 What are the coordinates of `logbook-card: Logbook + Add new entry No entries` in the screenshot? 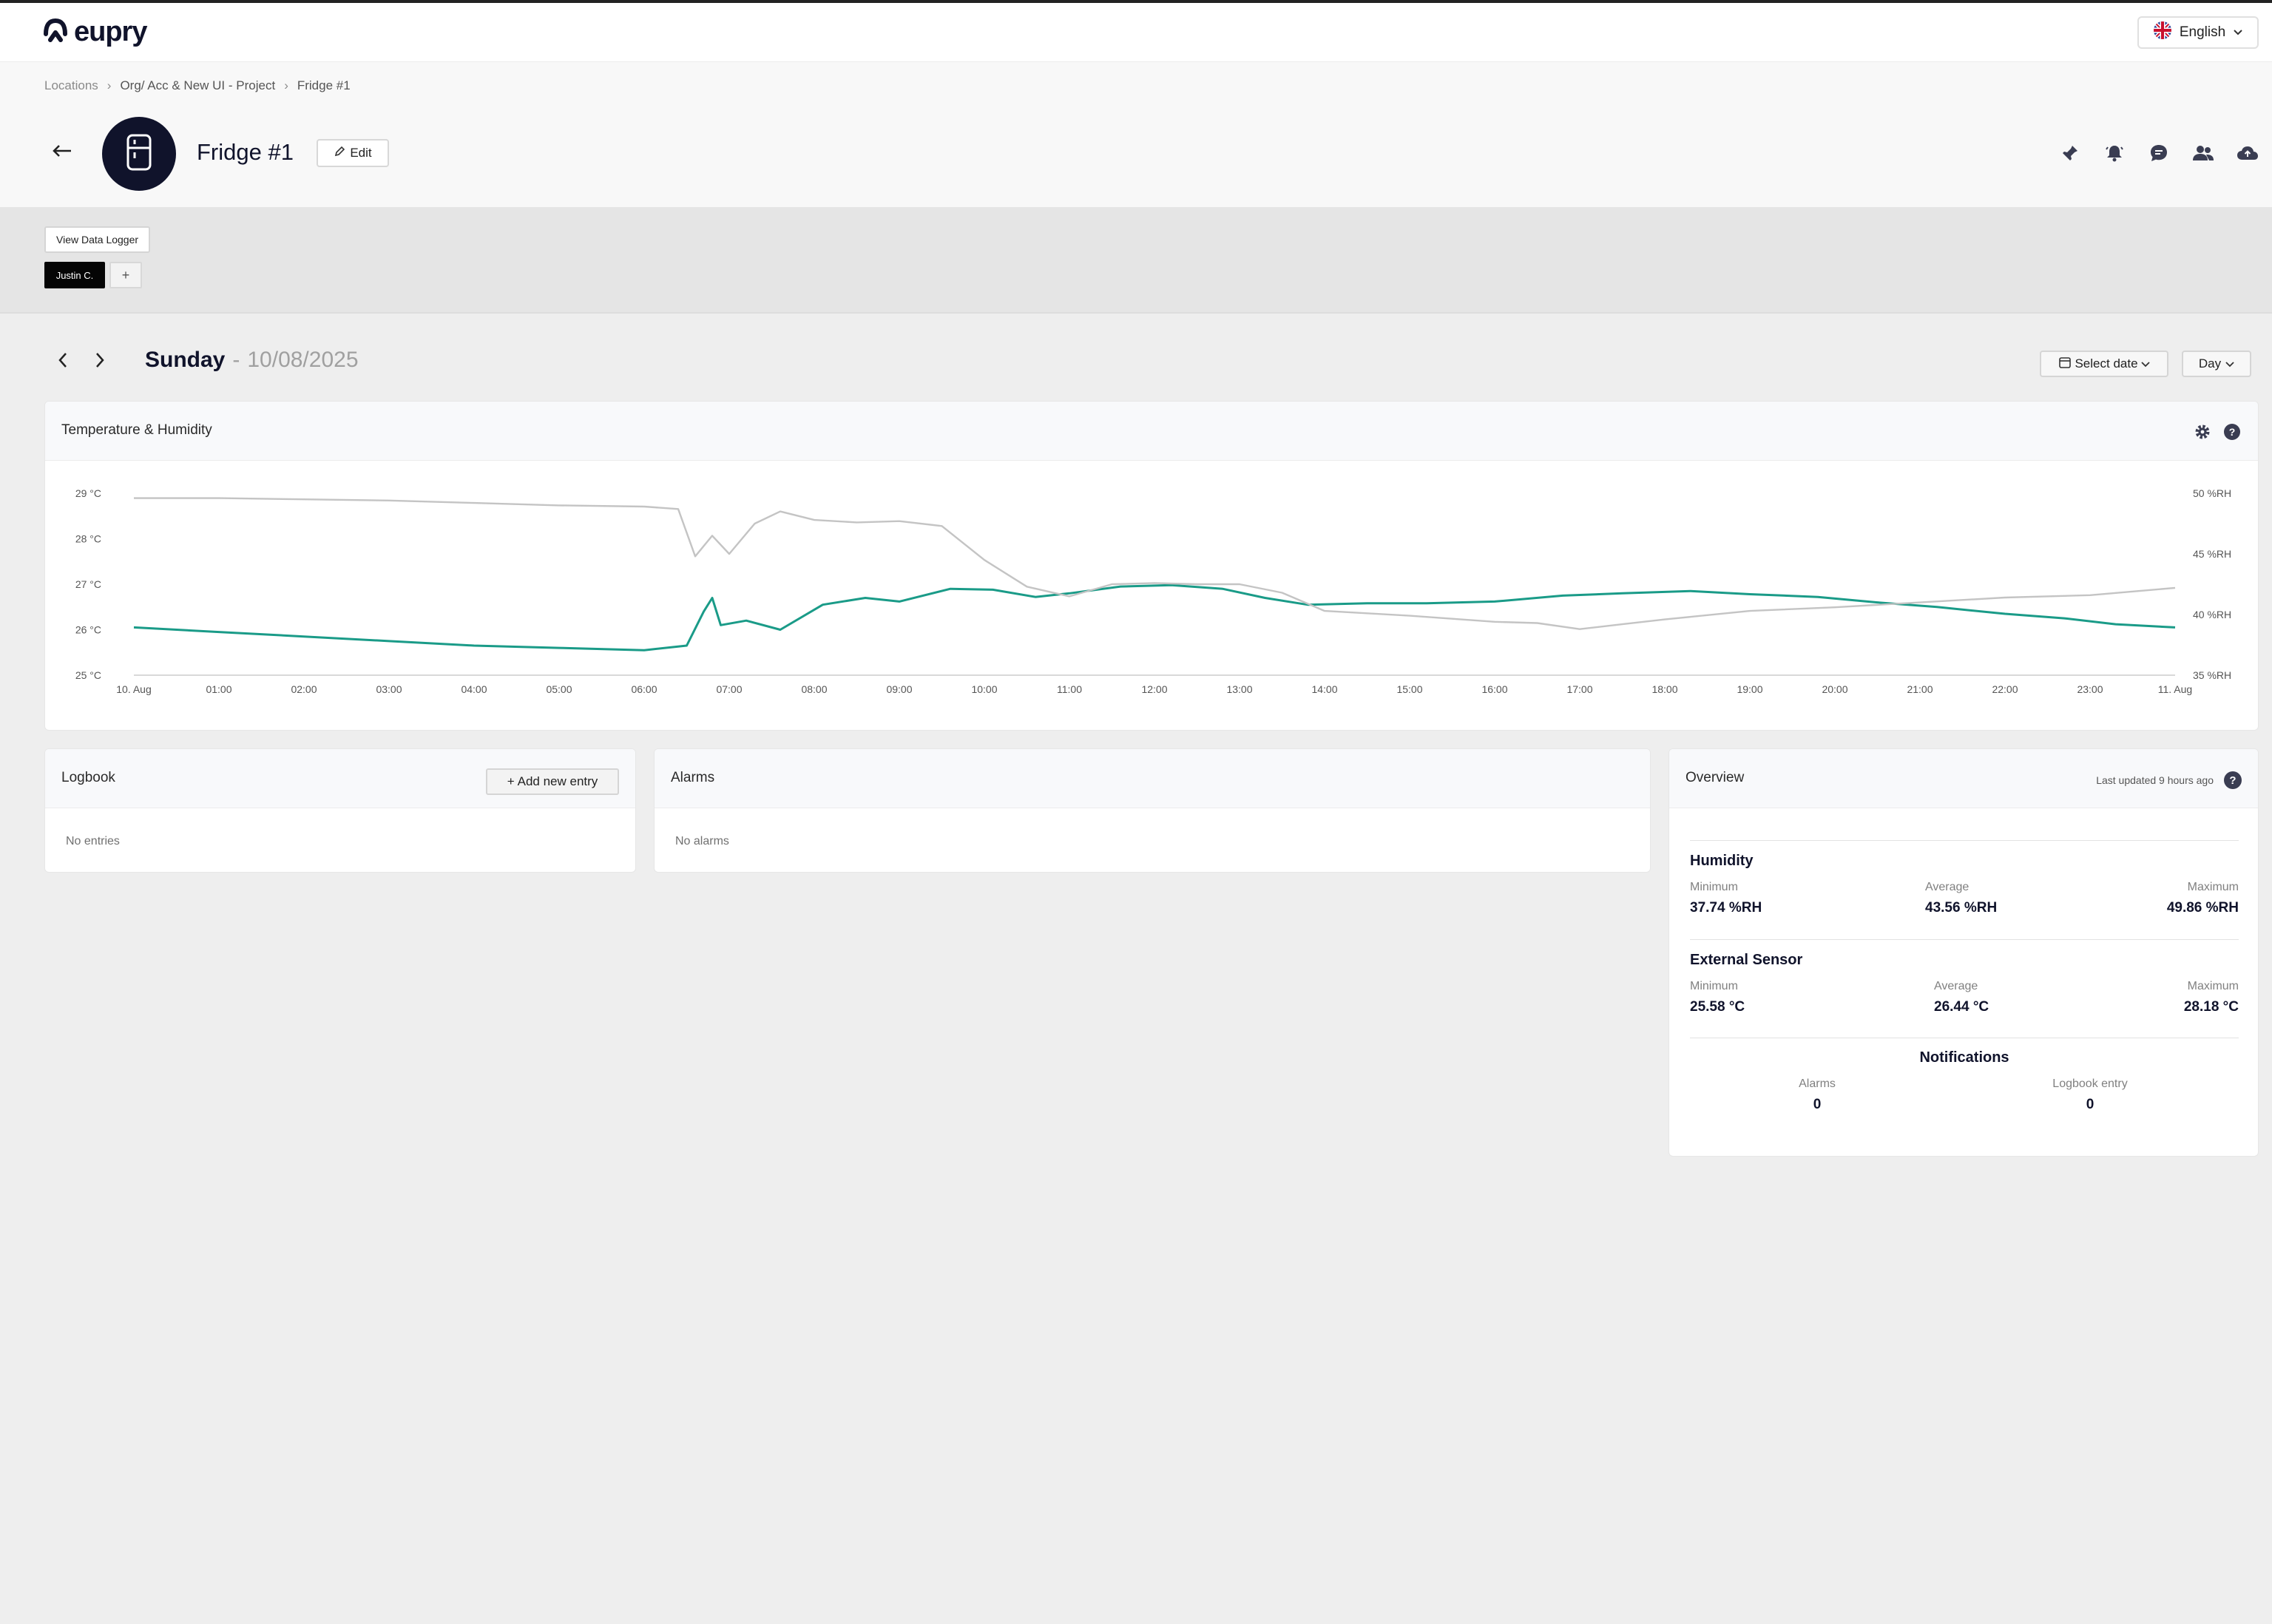 It's located at (340, 810).